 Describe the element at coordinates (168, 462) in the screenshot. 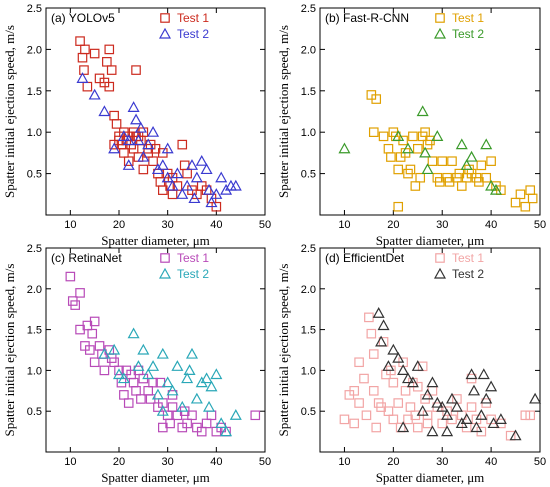

I see `x-tick-label: 30` at that location.